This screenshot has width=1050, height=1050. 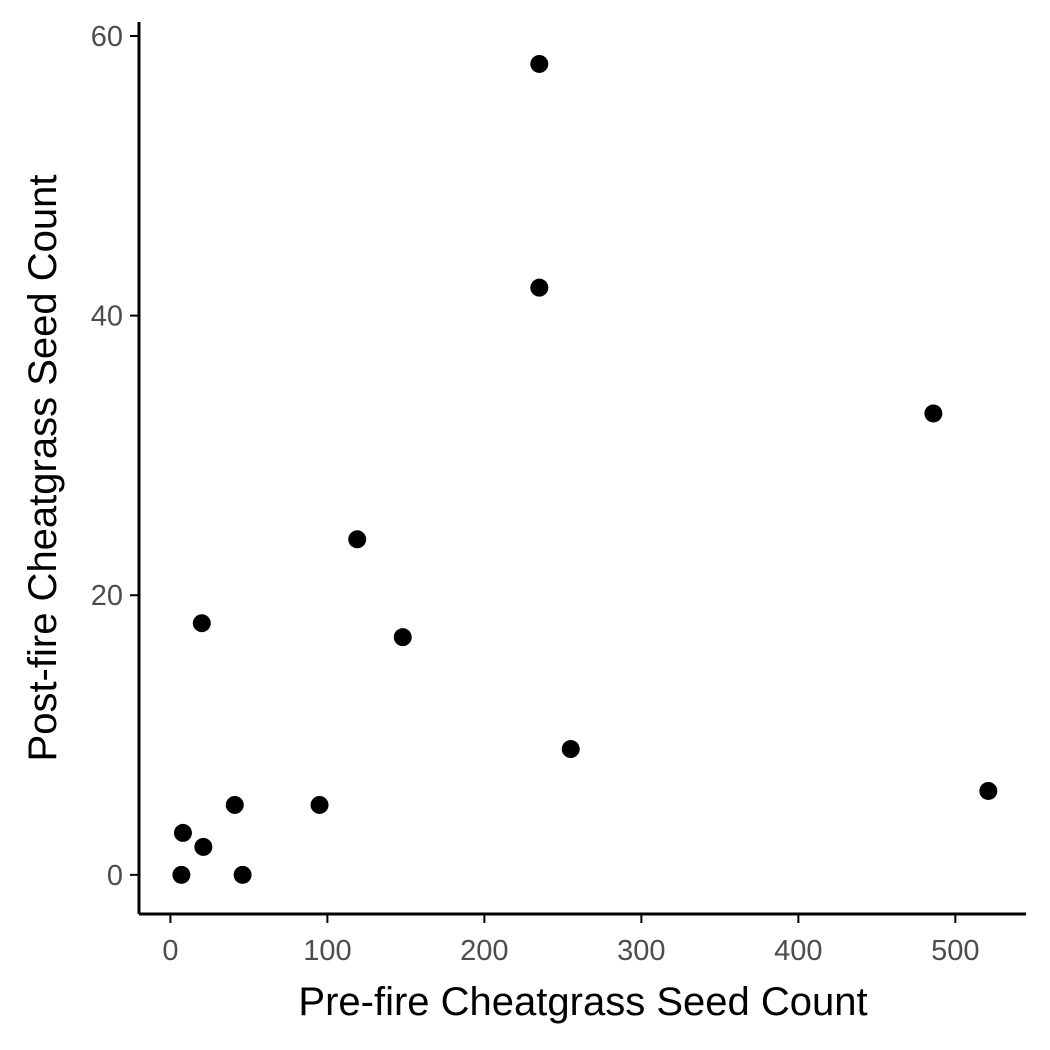 I want to click on x-tick-label: 0, so click(x=170, y=951).